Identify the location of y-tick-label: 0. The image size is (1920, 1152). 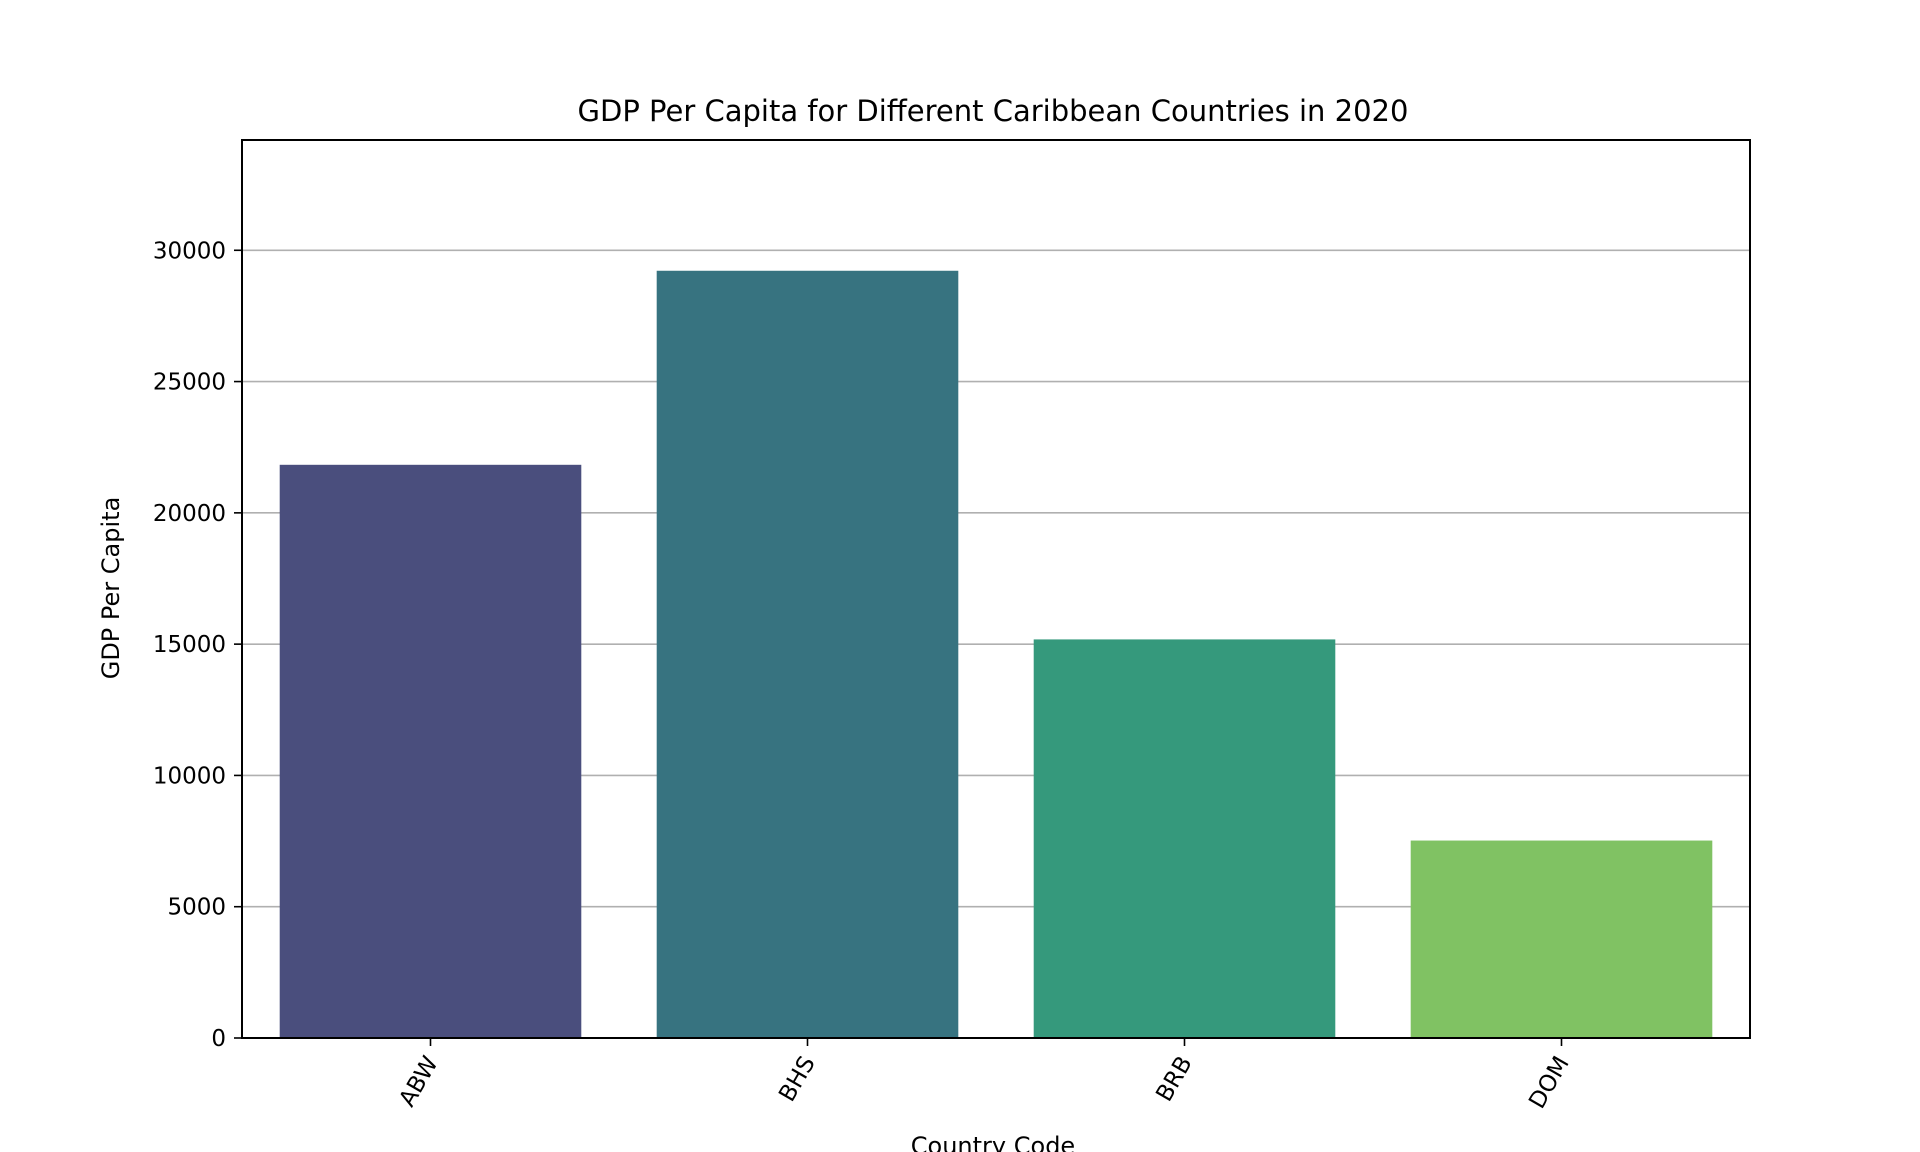
(218, 1039).